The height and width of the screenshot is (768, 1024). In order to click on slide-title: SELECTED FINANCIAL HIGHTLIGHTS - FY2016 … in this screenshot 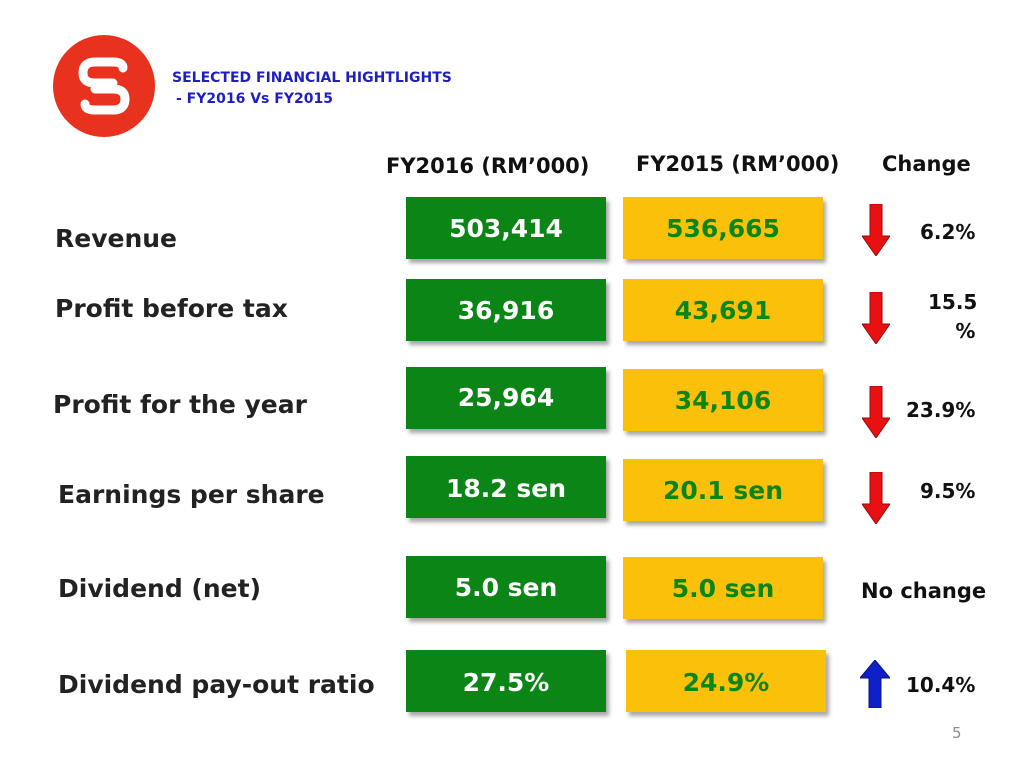, I will do `click(312, 89)`.